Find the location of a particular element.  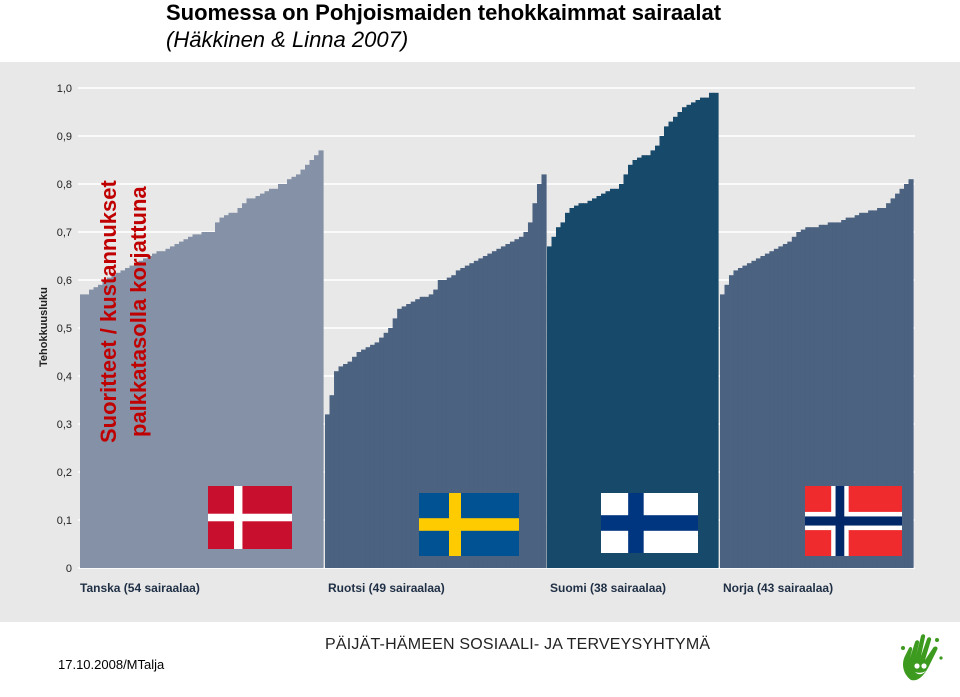

footer-organization: PÄIJÄT-HÄMEEN SOSIAALI- JA TERVEYSYHTYMÄ is located at coordinates (518, 644).